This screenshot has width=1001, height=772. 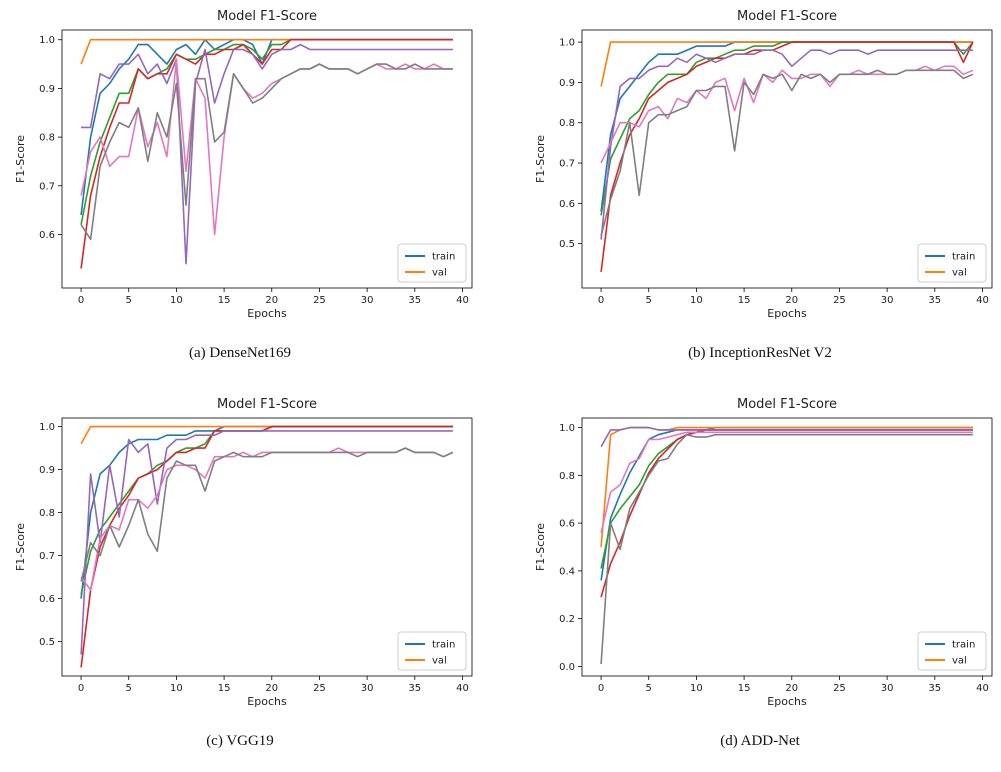 What do you see at coordinates (567, 571) in the screenshot?
I see `y-tick-label: 0.4` at bounding box center [567, 571].